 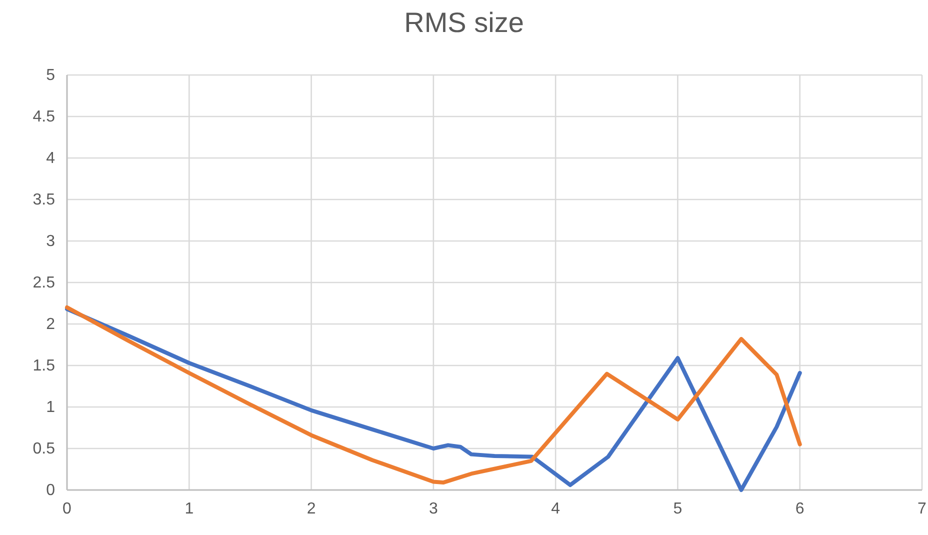 What do you see at coordinates (44, 449) in the screenshot?
I see `y-tick-label: 0.5` at bounding box center [44, 449].